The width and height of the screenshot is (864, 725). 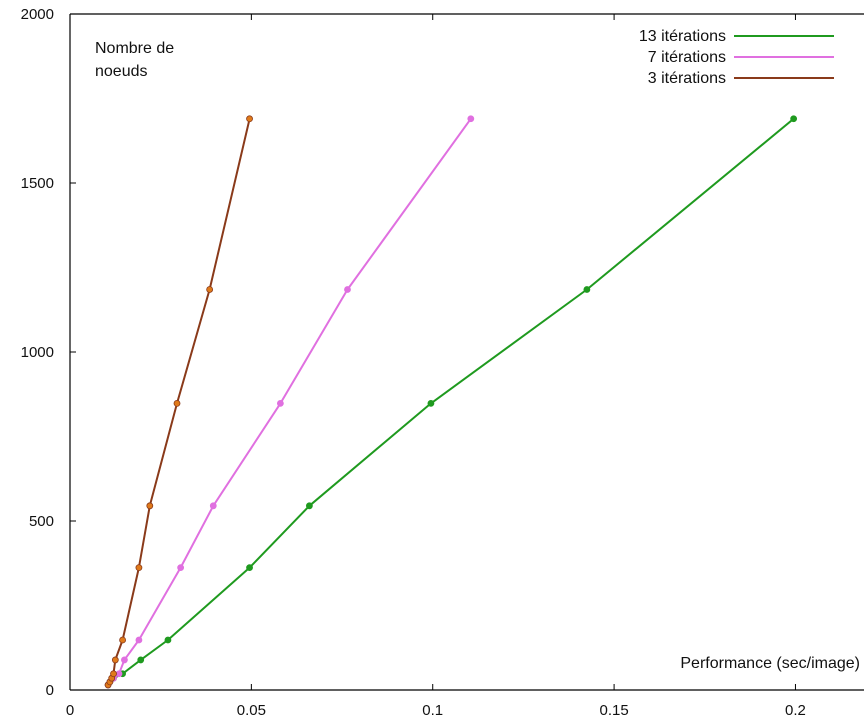 I want to click on y-tick-label: 500, so click(x=41, y=521).